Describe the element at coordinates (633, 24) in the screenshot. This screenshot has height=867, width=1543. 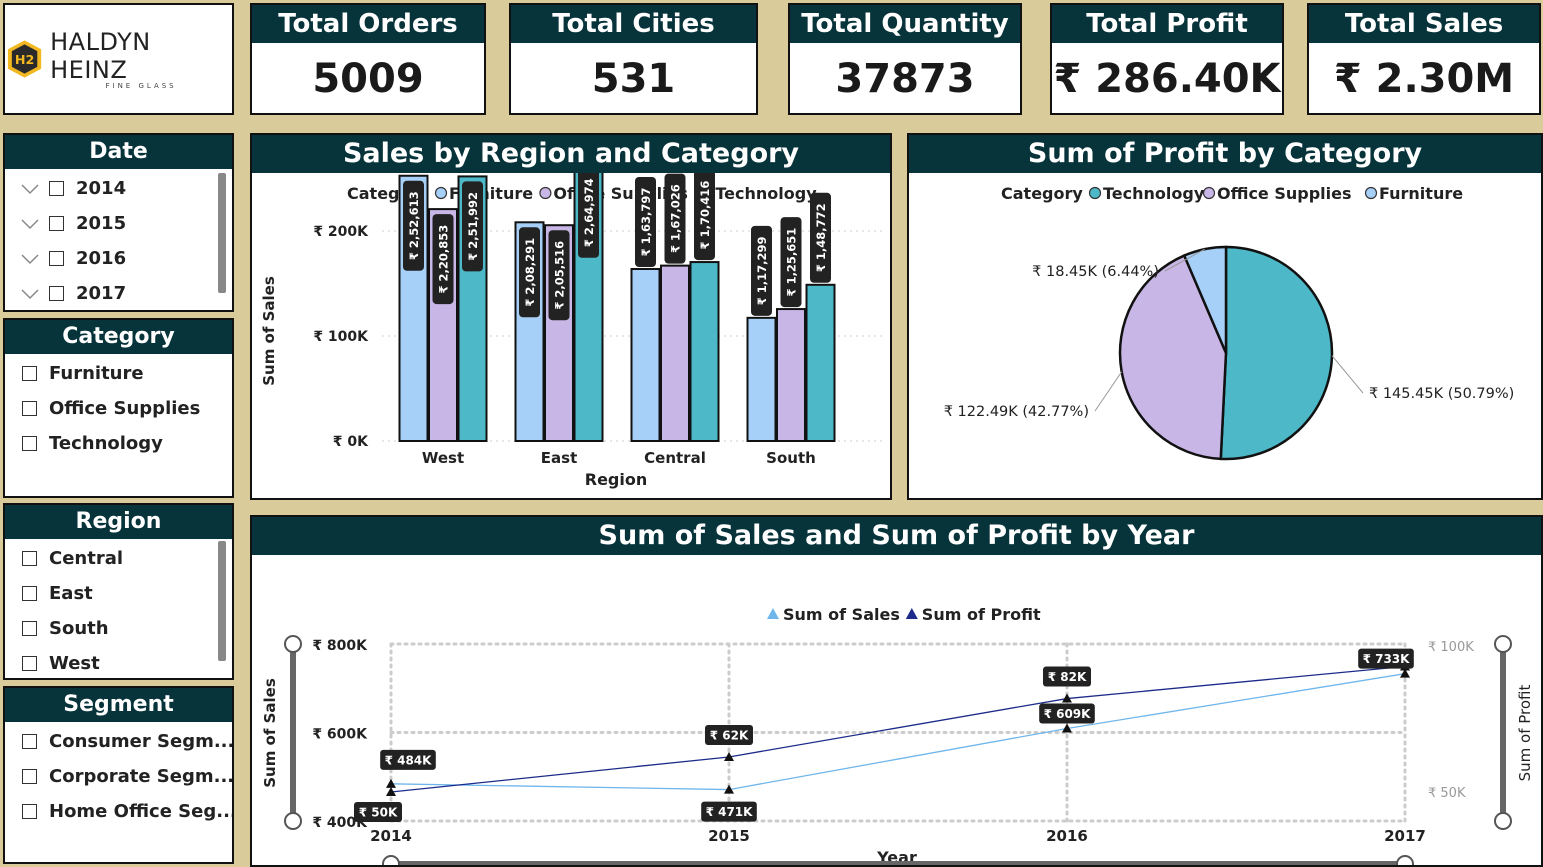
I see `kpi-label: Total Cities` at that location.